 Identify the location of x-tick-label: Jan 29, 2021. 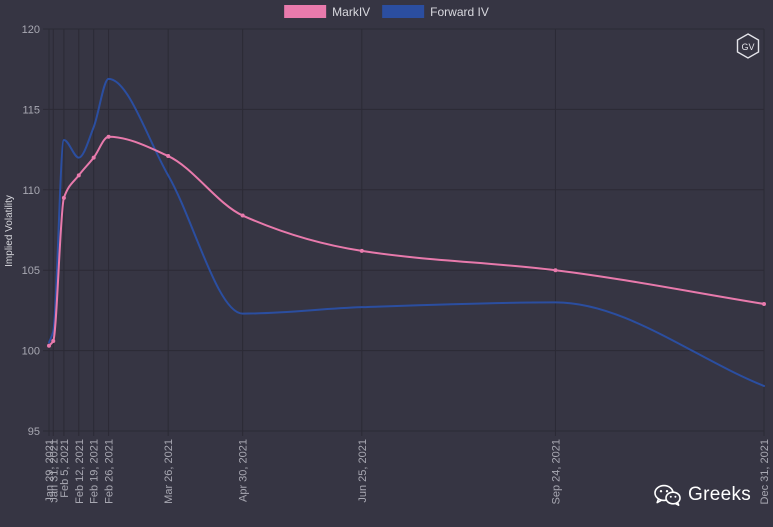
(50, 471).